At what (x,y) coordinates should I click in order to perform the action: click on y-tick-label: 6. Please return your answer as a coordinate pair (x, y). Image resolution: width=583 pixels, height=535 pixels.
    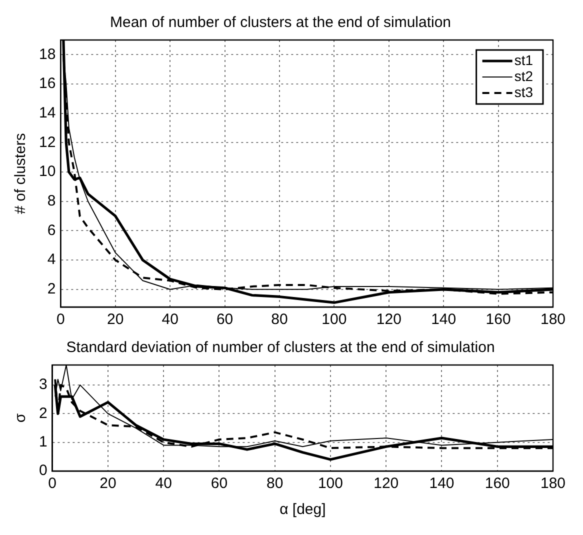
    Looking at the image, I should click on (51, 230).